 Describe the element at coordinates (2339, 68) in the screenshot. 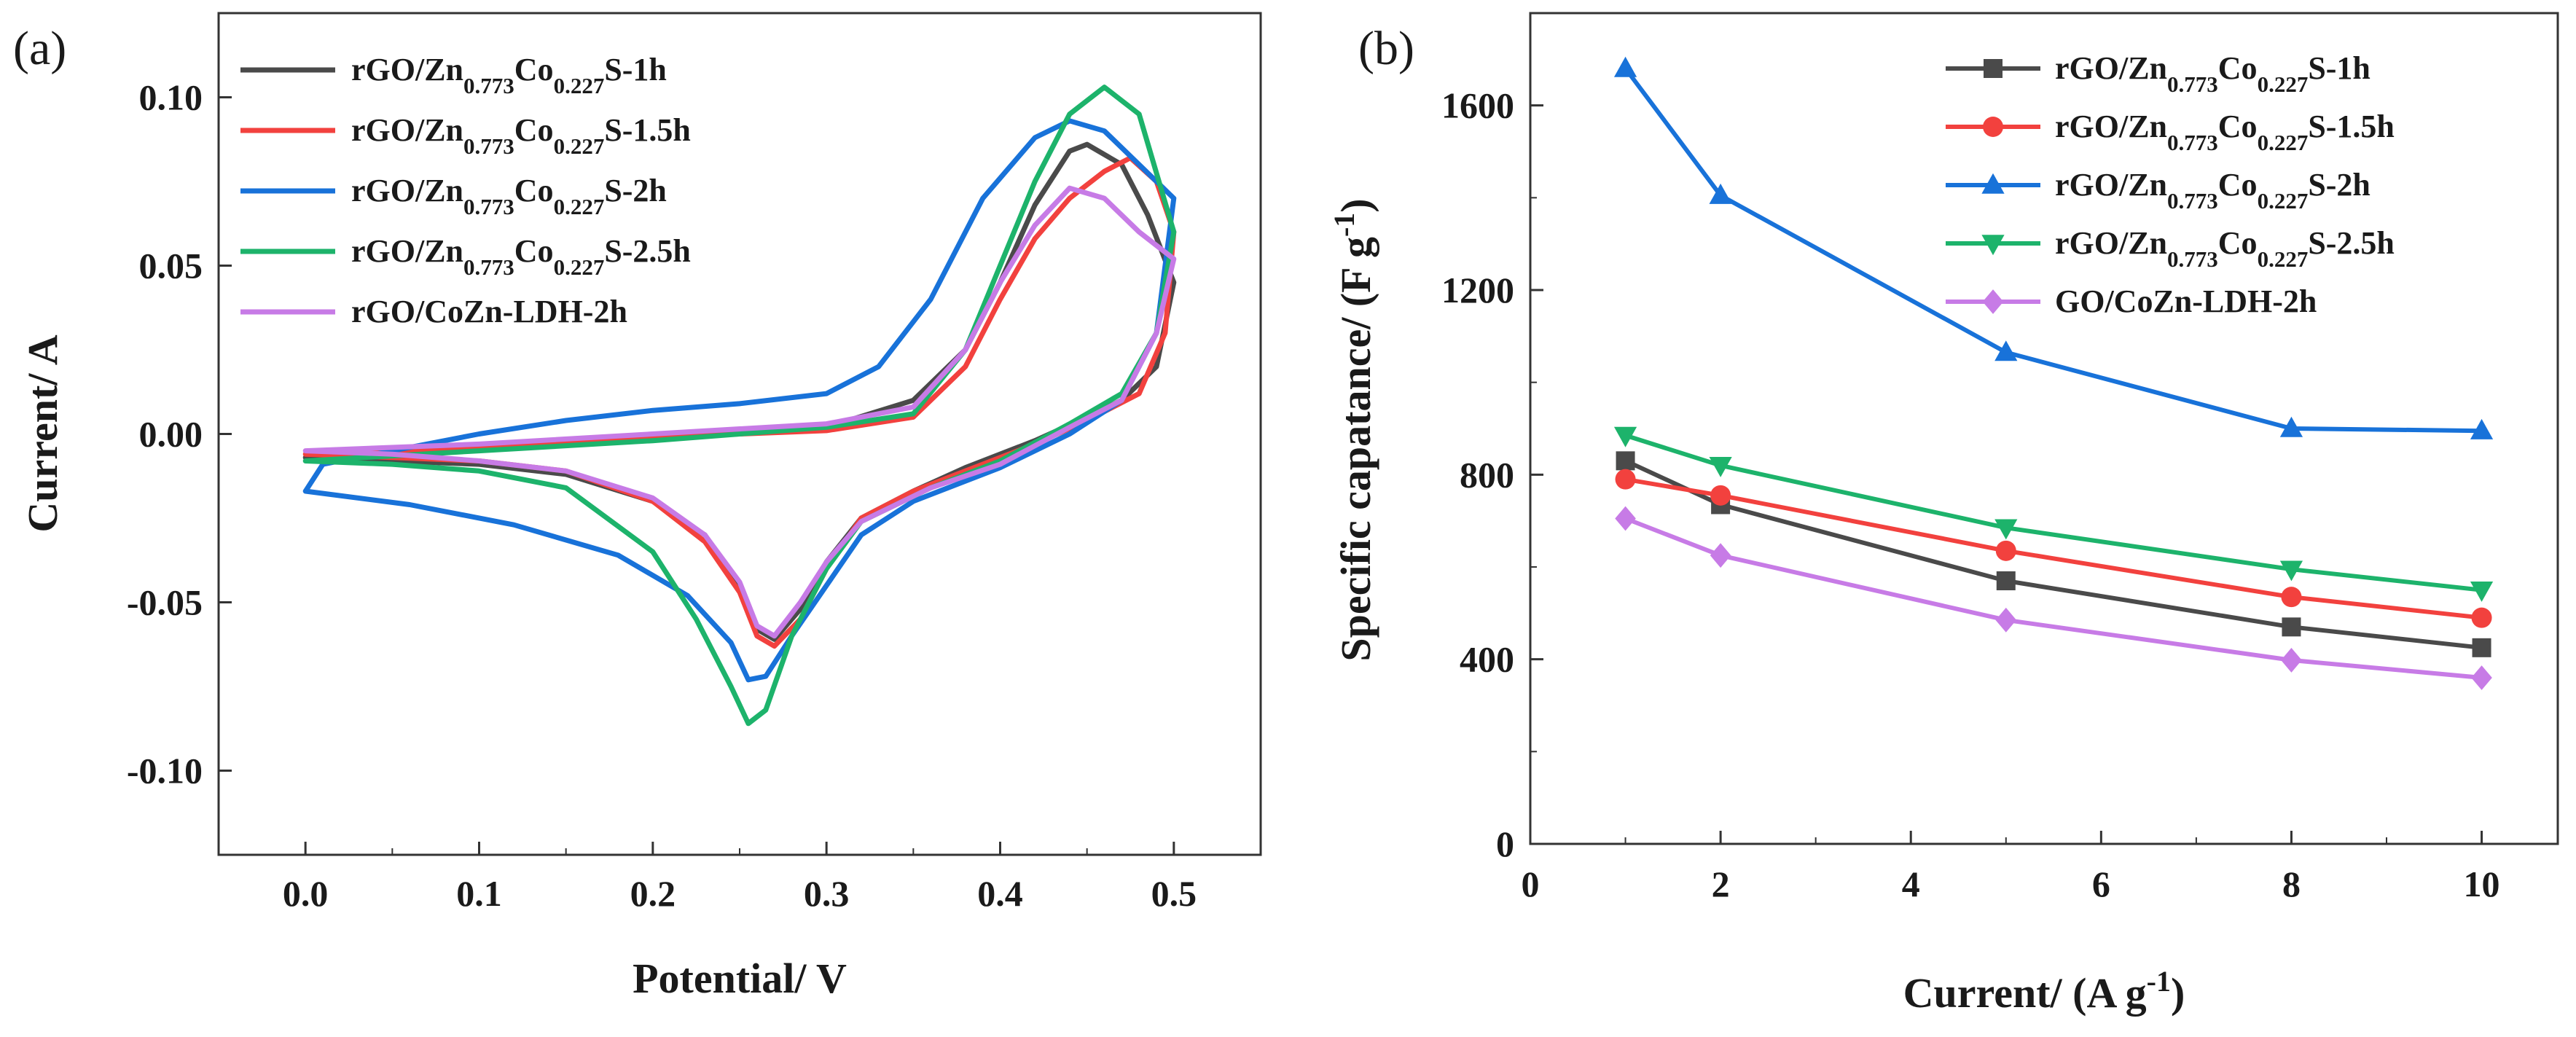

I see `b-legend-text: S-1h` at that location.